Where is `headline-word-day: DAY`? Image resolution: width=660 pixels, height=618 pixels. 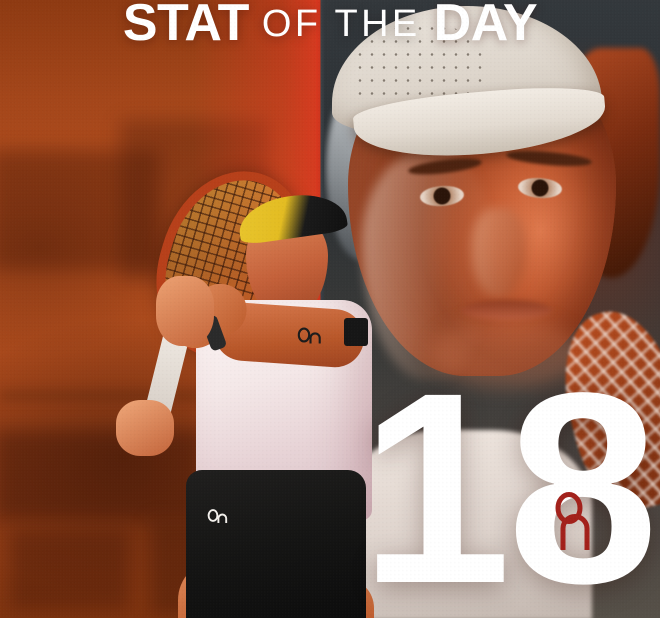
headline-word-day: DAY is located at coordinates (485, 26).